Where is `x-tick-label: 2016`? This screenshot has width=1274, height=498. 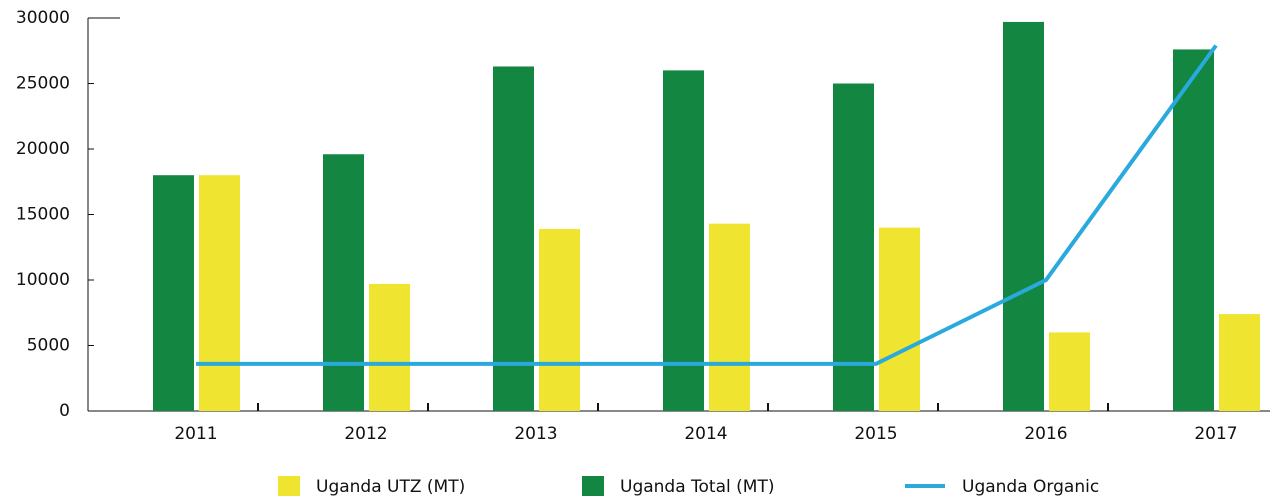 x-tick-label: 2016 is located at coordinates (1045, 434).